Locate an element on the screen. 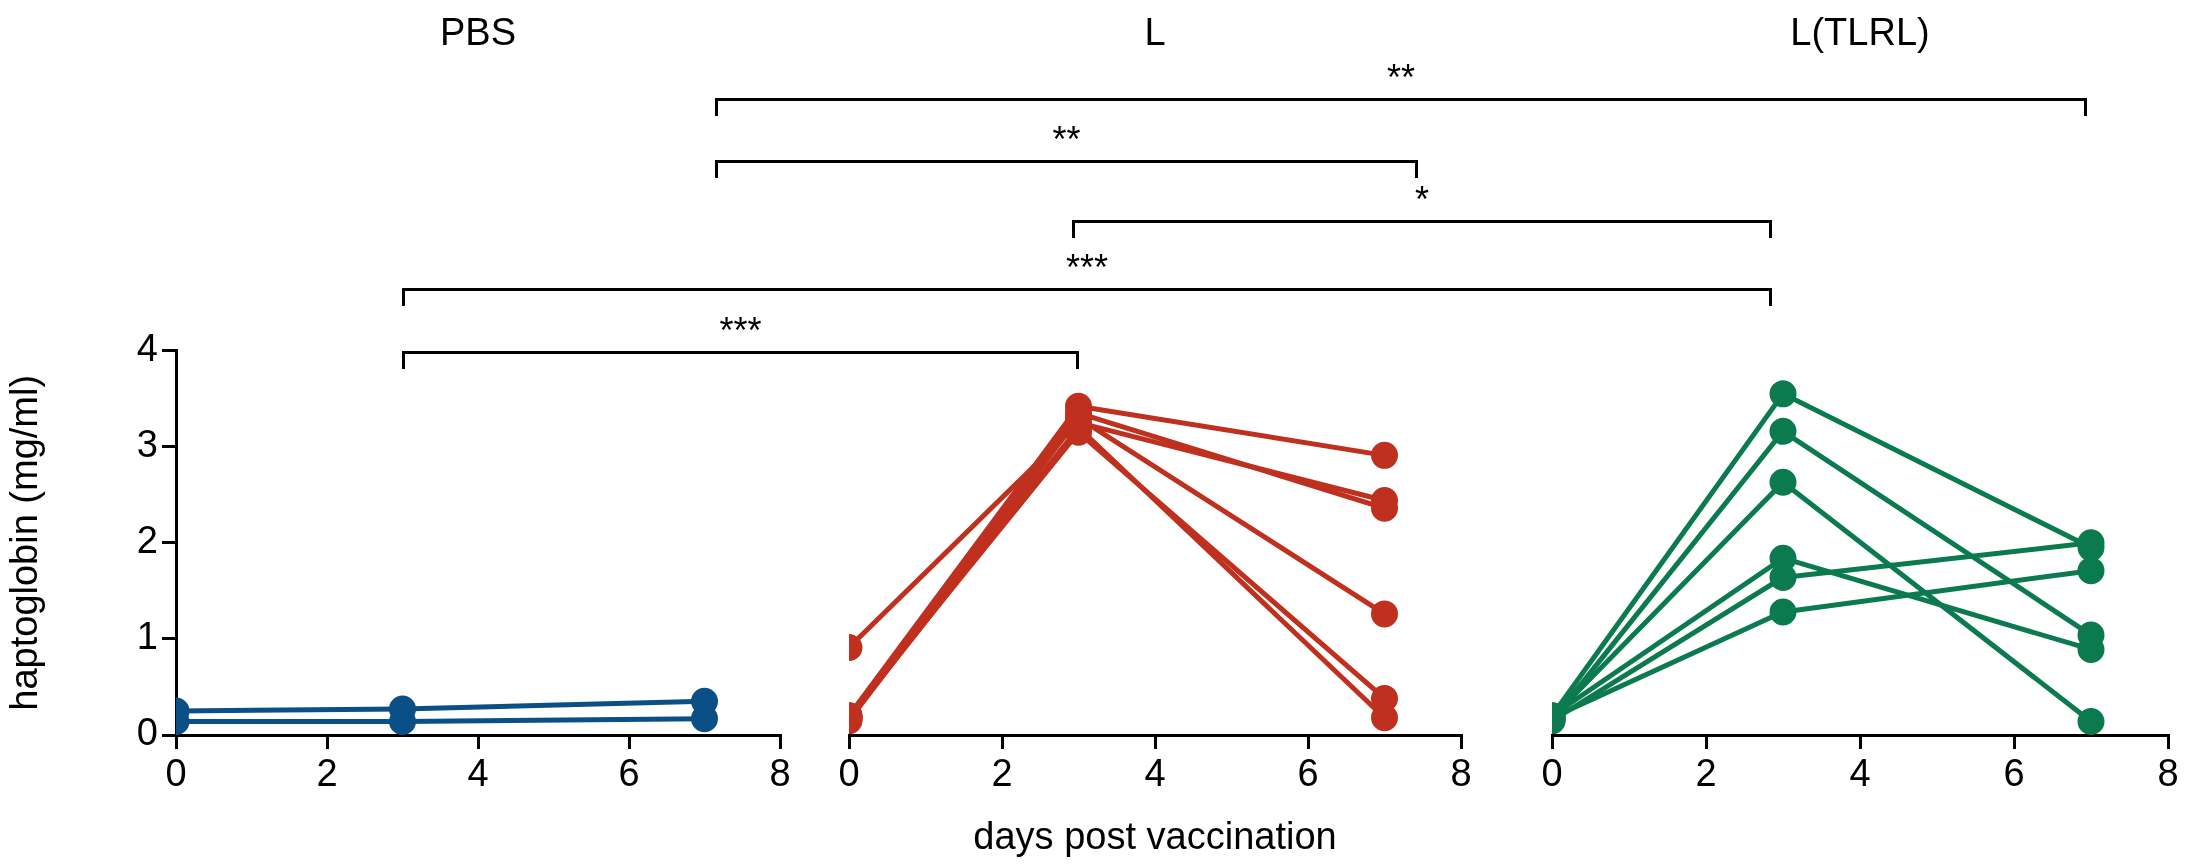  y-tick-label: 3 is located at coordinates (147, 444).